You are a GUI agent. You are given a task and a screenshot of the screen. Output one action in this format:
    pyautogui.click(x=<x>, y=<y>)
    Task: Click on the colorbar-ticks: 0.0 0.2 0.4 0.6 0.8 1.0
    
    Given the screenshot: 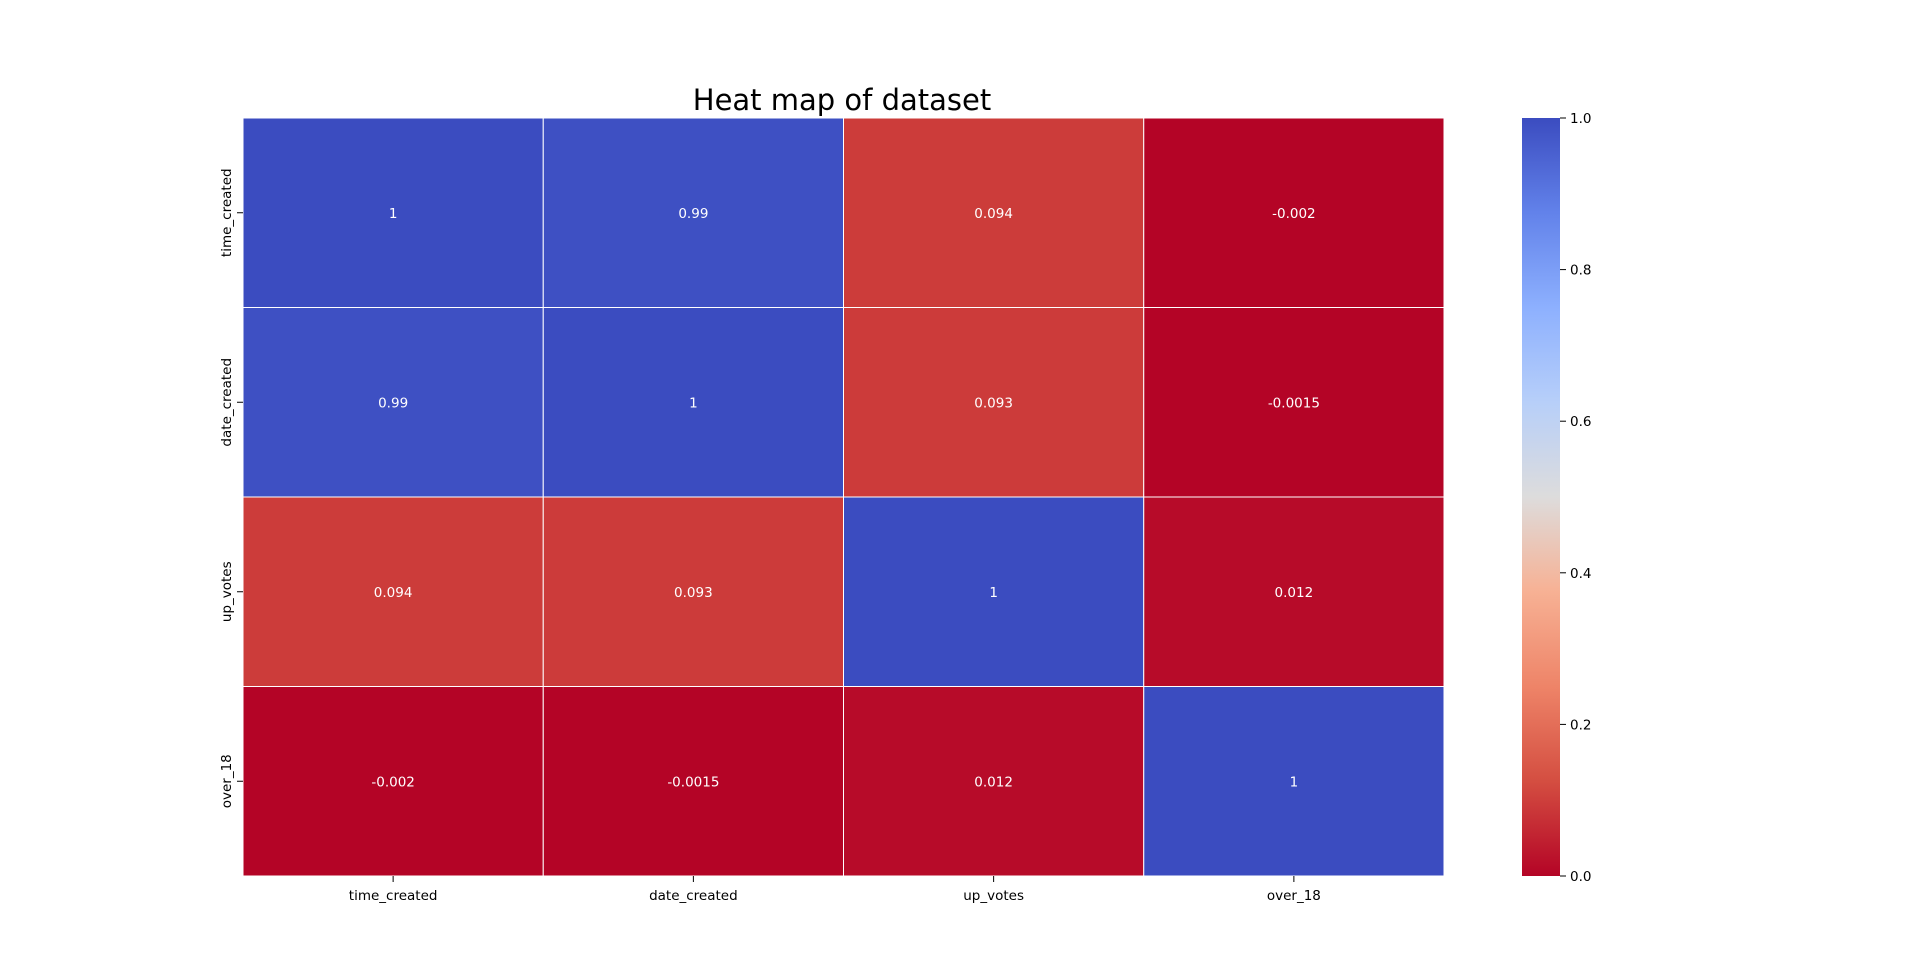 What is the action you would take?
    pyautogui.click(x=1575, y=498)
    